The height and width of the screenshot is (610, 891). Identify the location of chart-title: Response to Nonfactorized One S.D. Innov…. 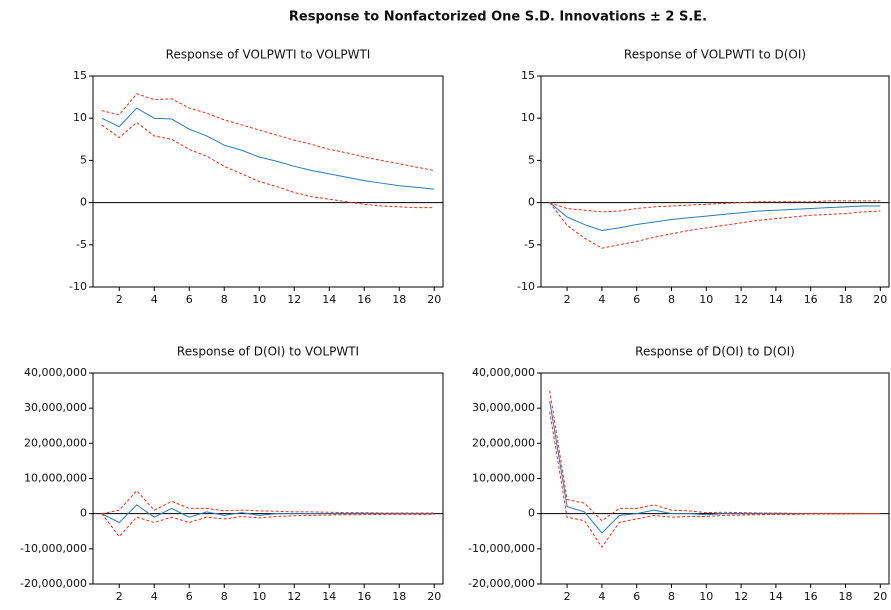
(498, 17).